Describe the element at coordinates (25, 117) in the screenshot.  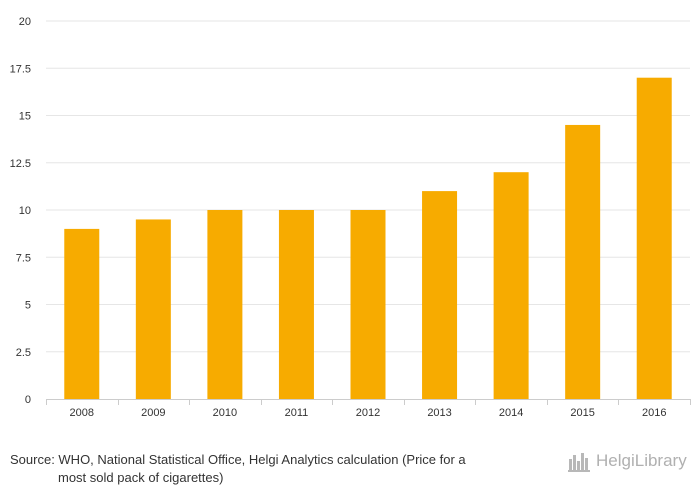
I see `y-tick-label: 15` at that location.